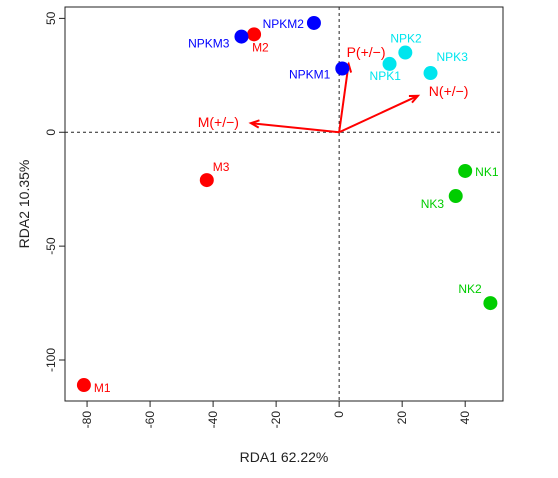  What do you see at coordinates (487, 172) in the screenshot?
I see `point-label: NK1` at bounding box center [487, 172].